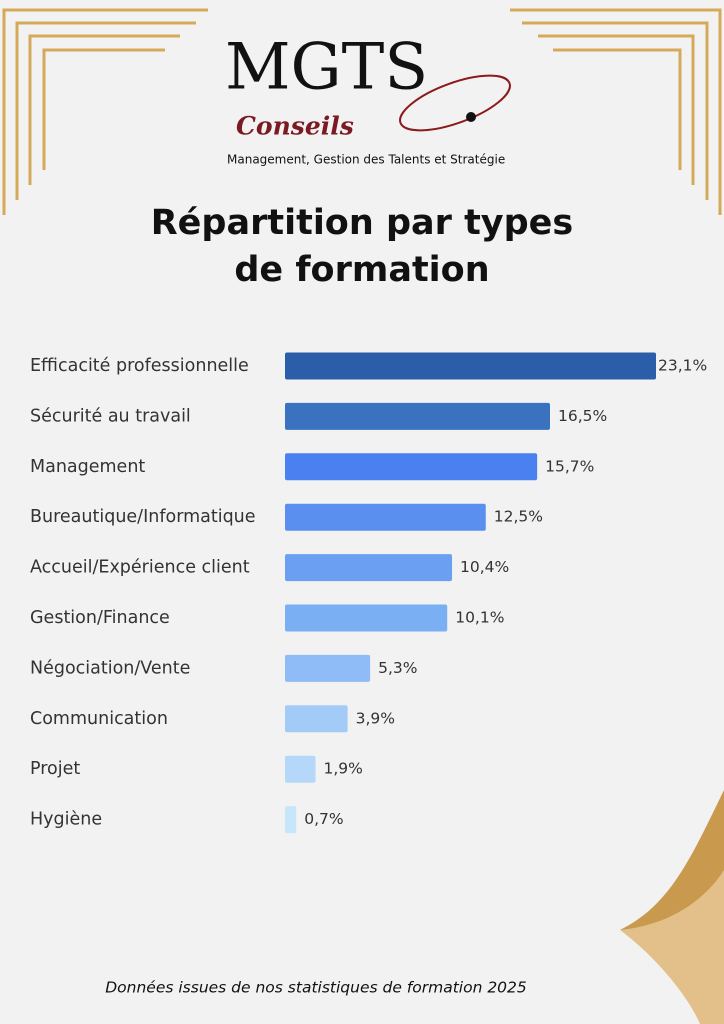  I want to click on value-label: 5,3%, so click(397, 668).